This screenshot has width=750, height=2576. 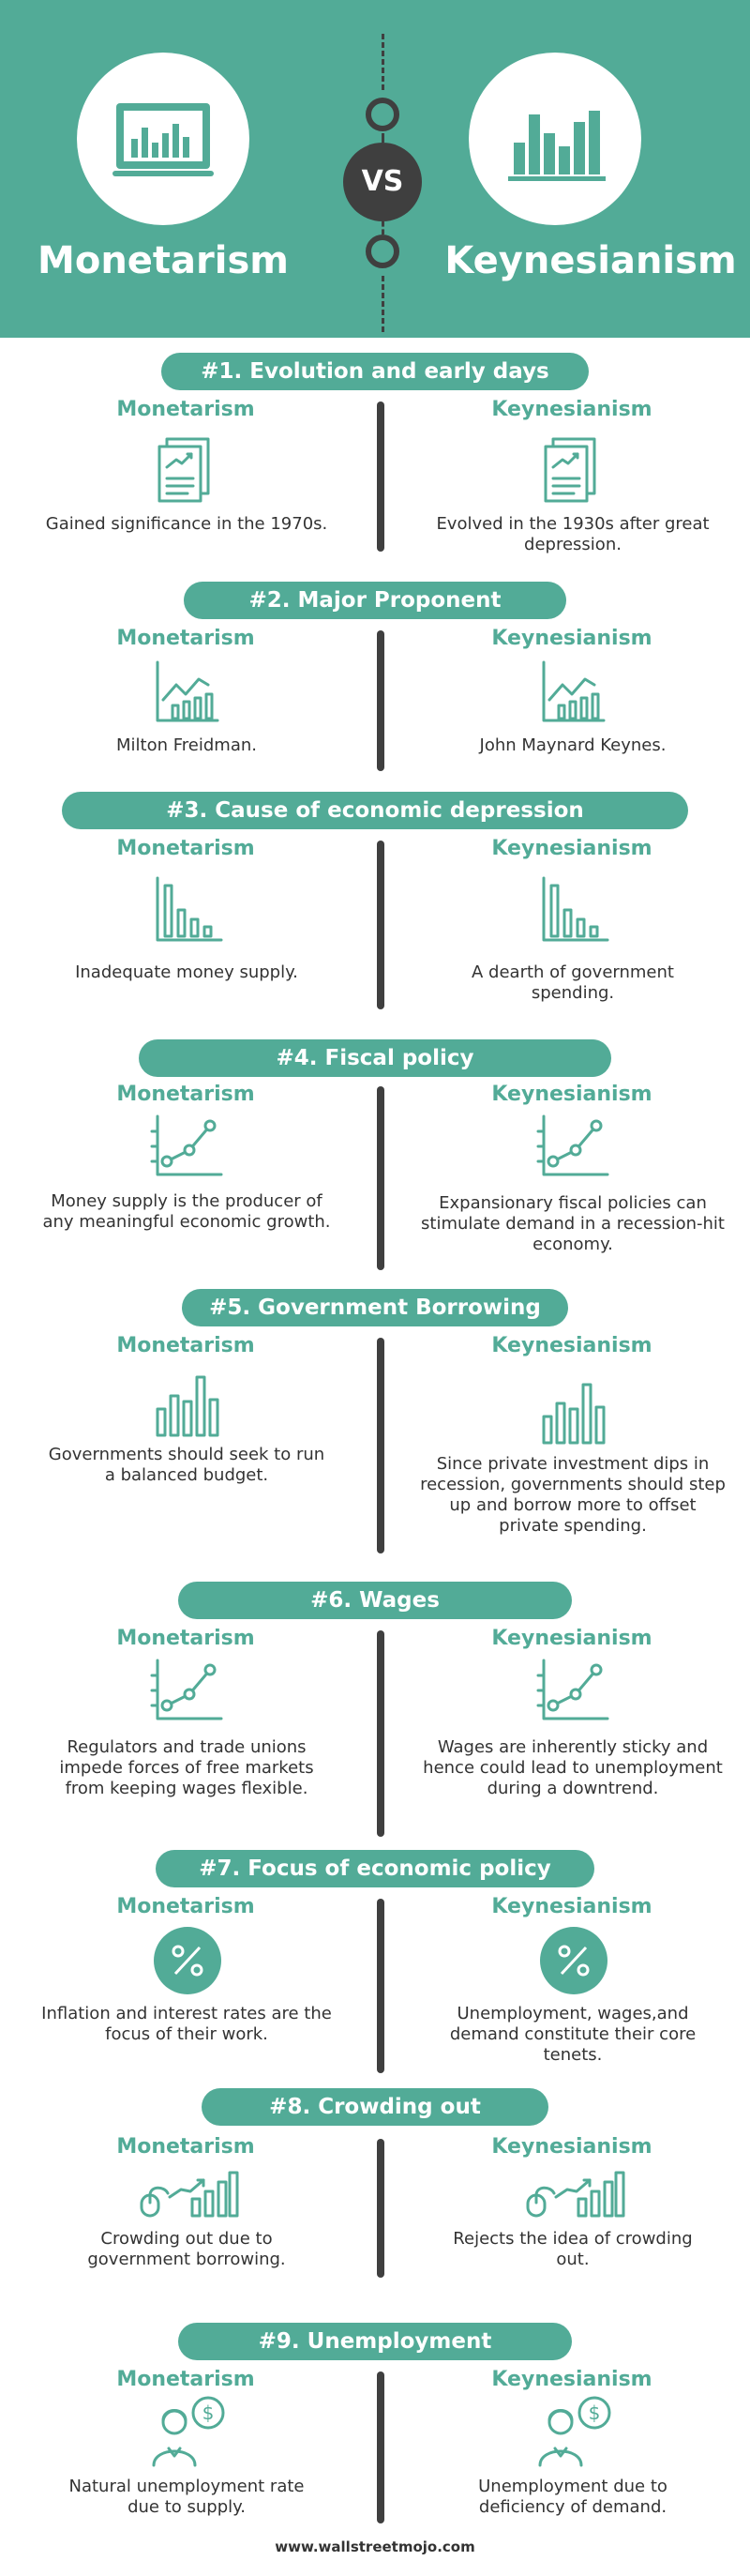 I want to click on section-3-title: #3. Cause of economic depression, so click(x=375, y=810).